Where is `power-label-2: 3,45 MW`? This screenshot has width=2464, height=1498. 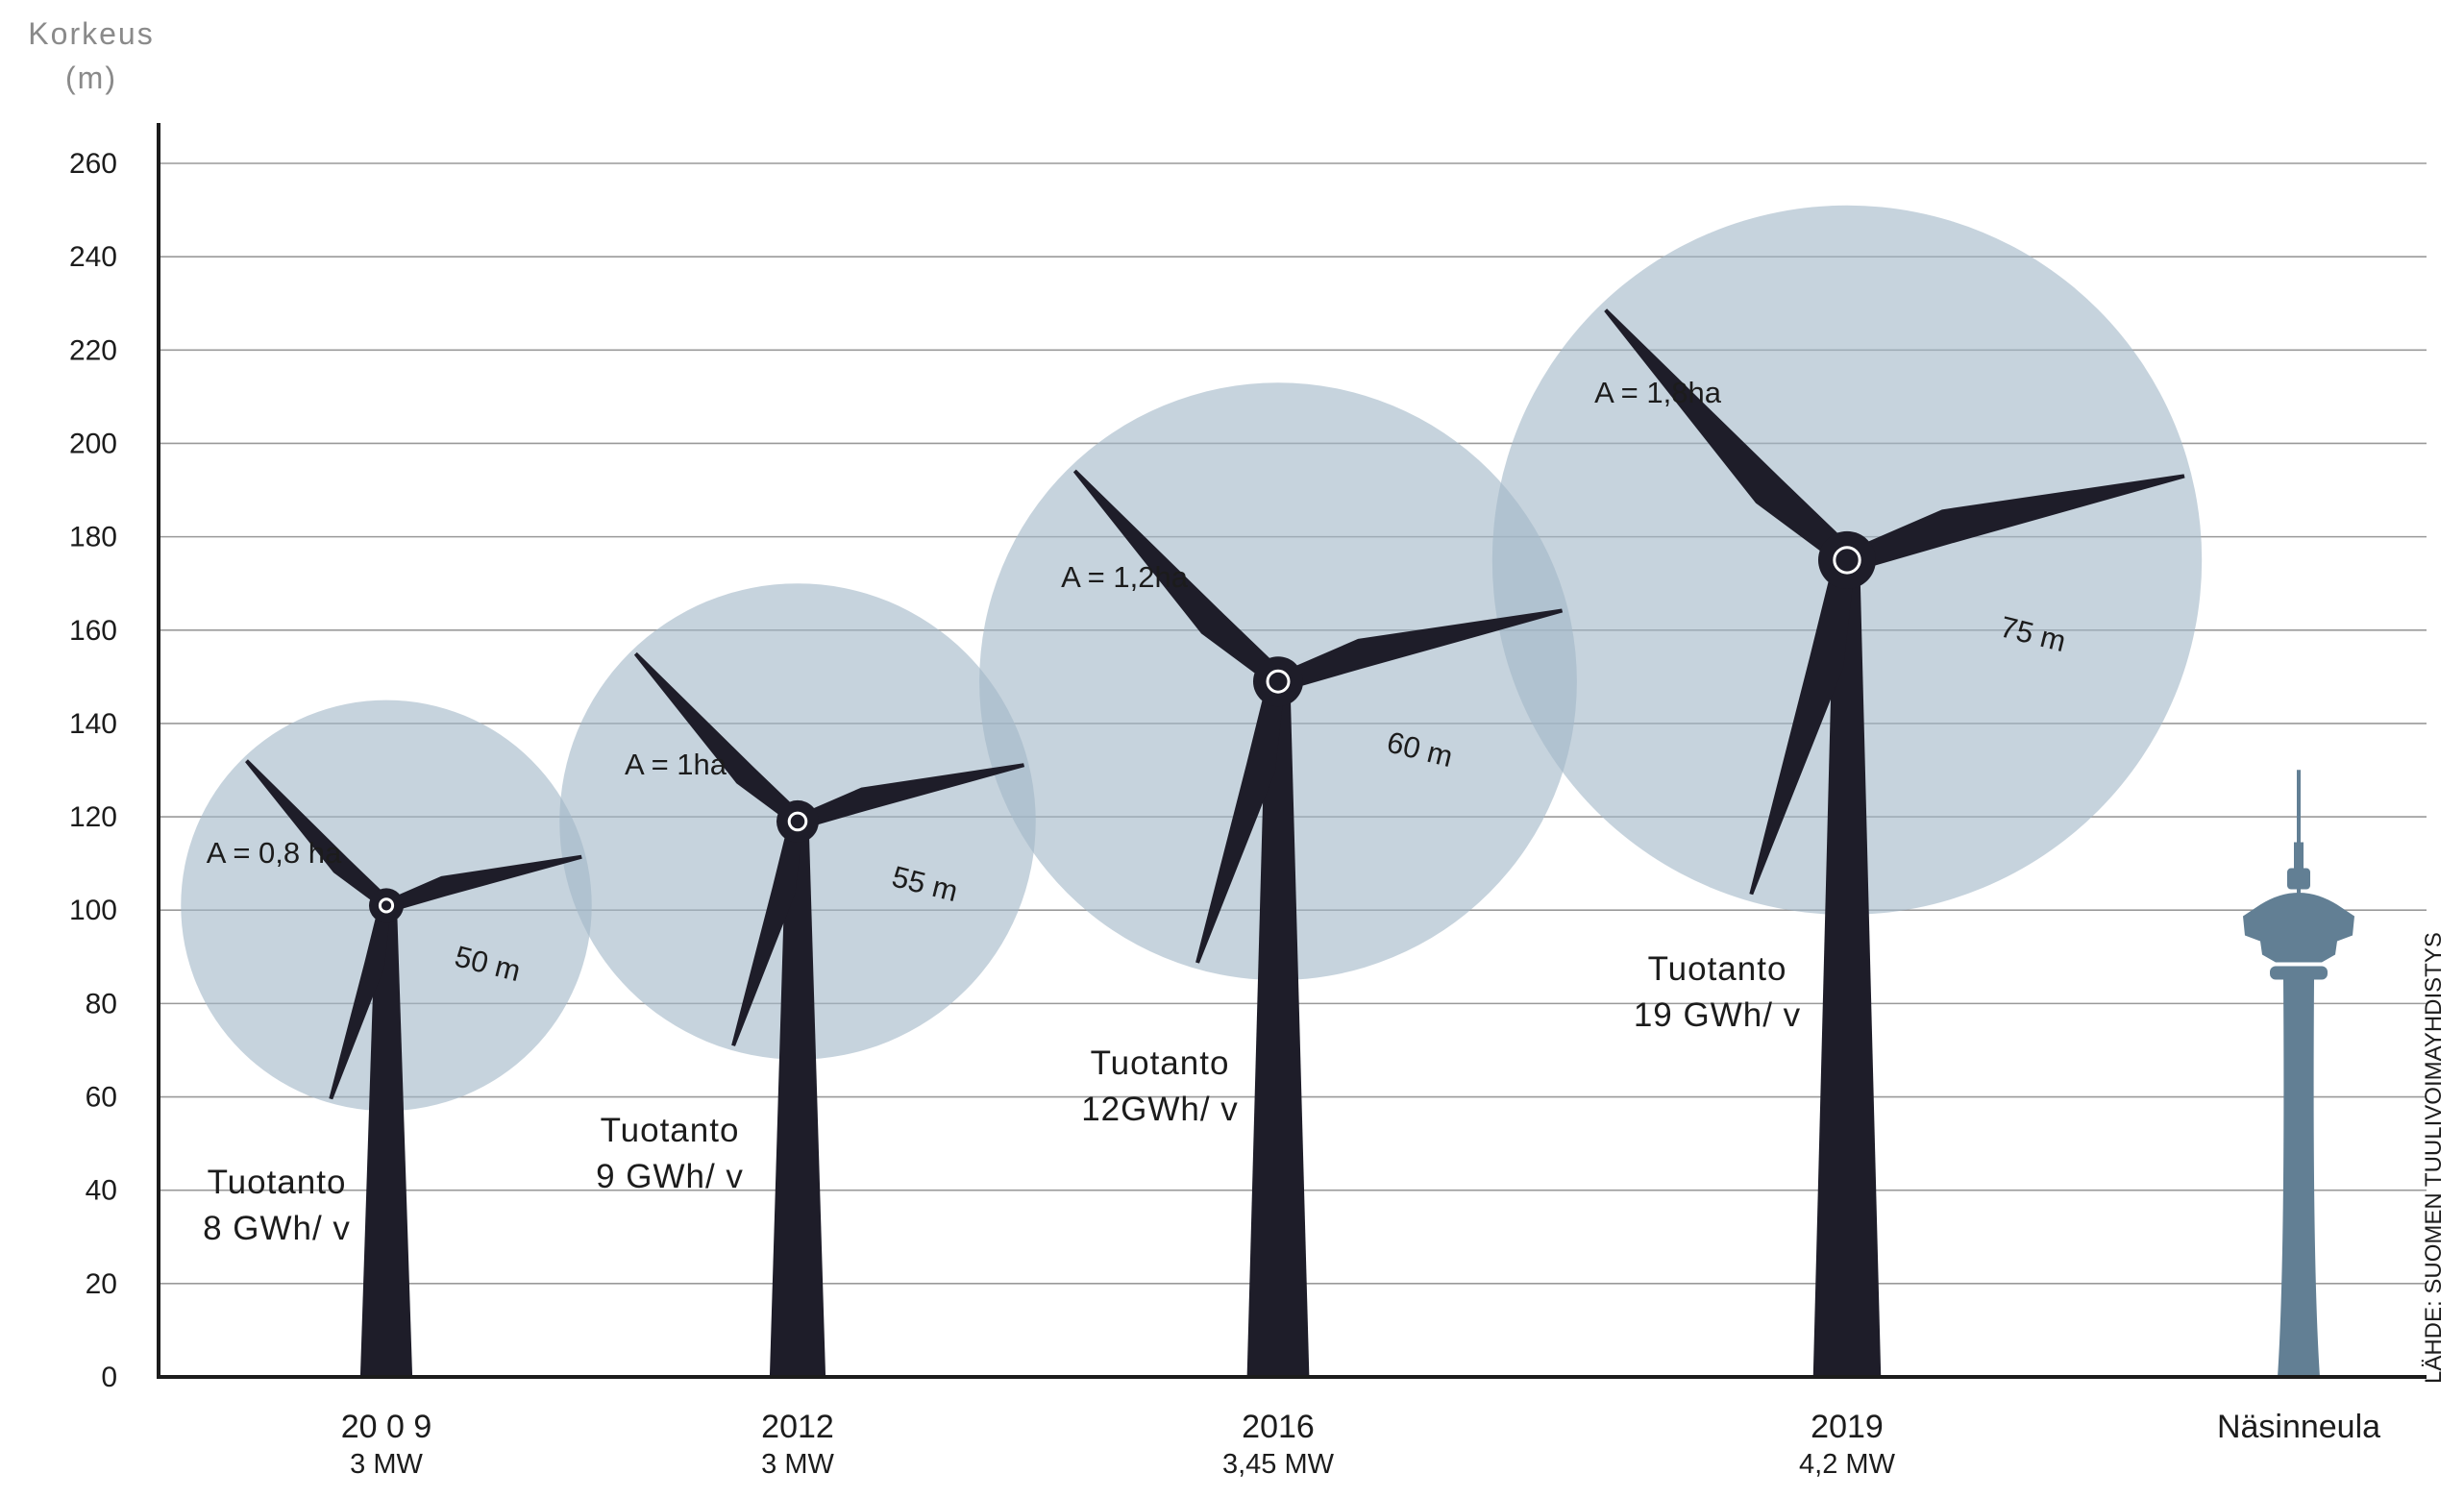
power-label-2: 3,45 MW is located at coordinates (1278, 1464).